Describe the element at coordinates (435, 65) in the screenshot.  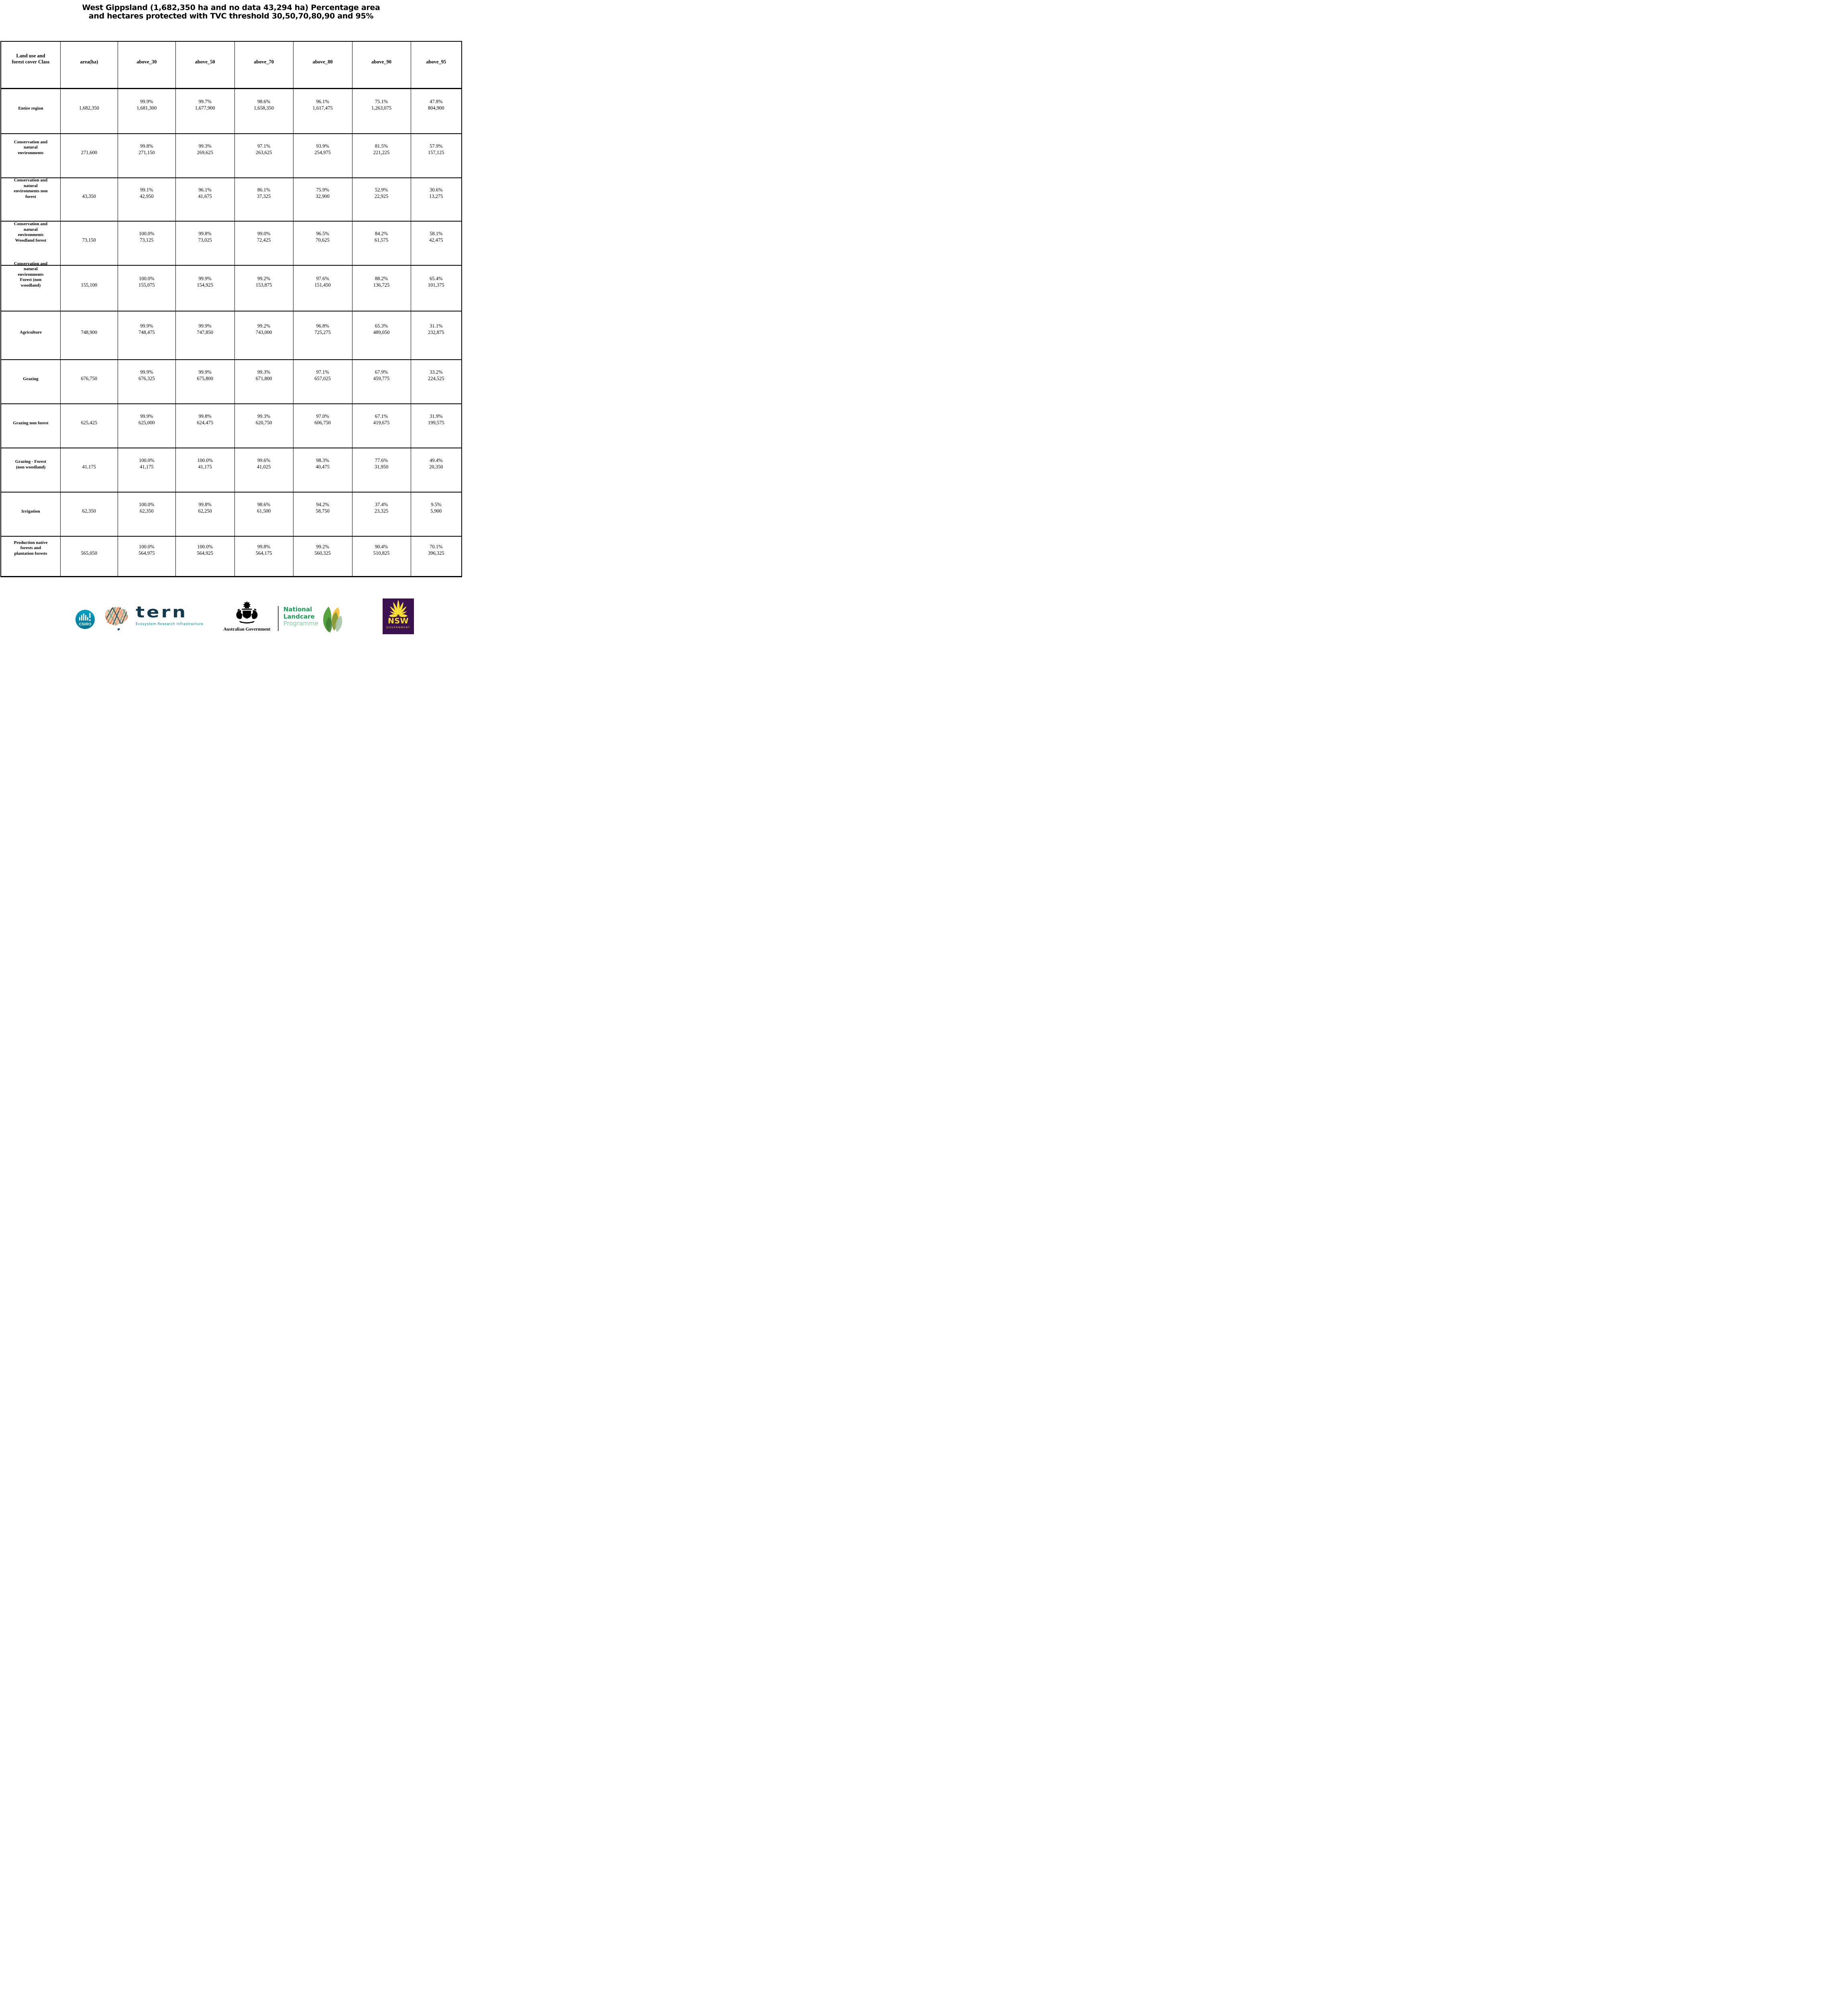
I see `header-above-95: above_95` at that location.